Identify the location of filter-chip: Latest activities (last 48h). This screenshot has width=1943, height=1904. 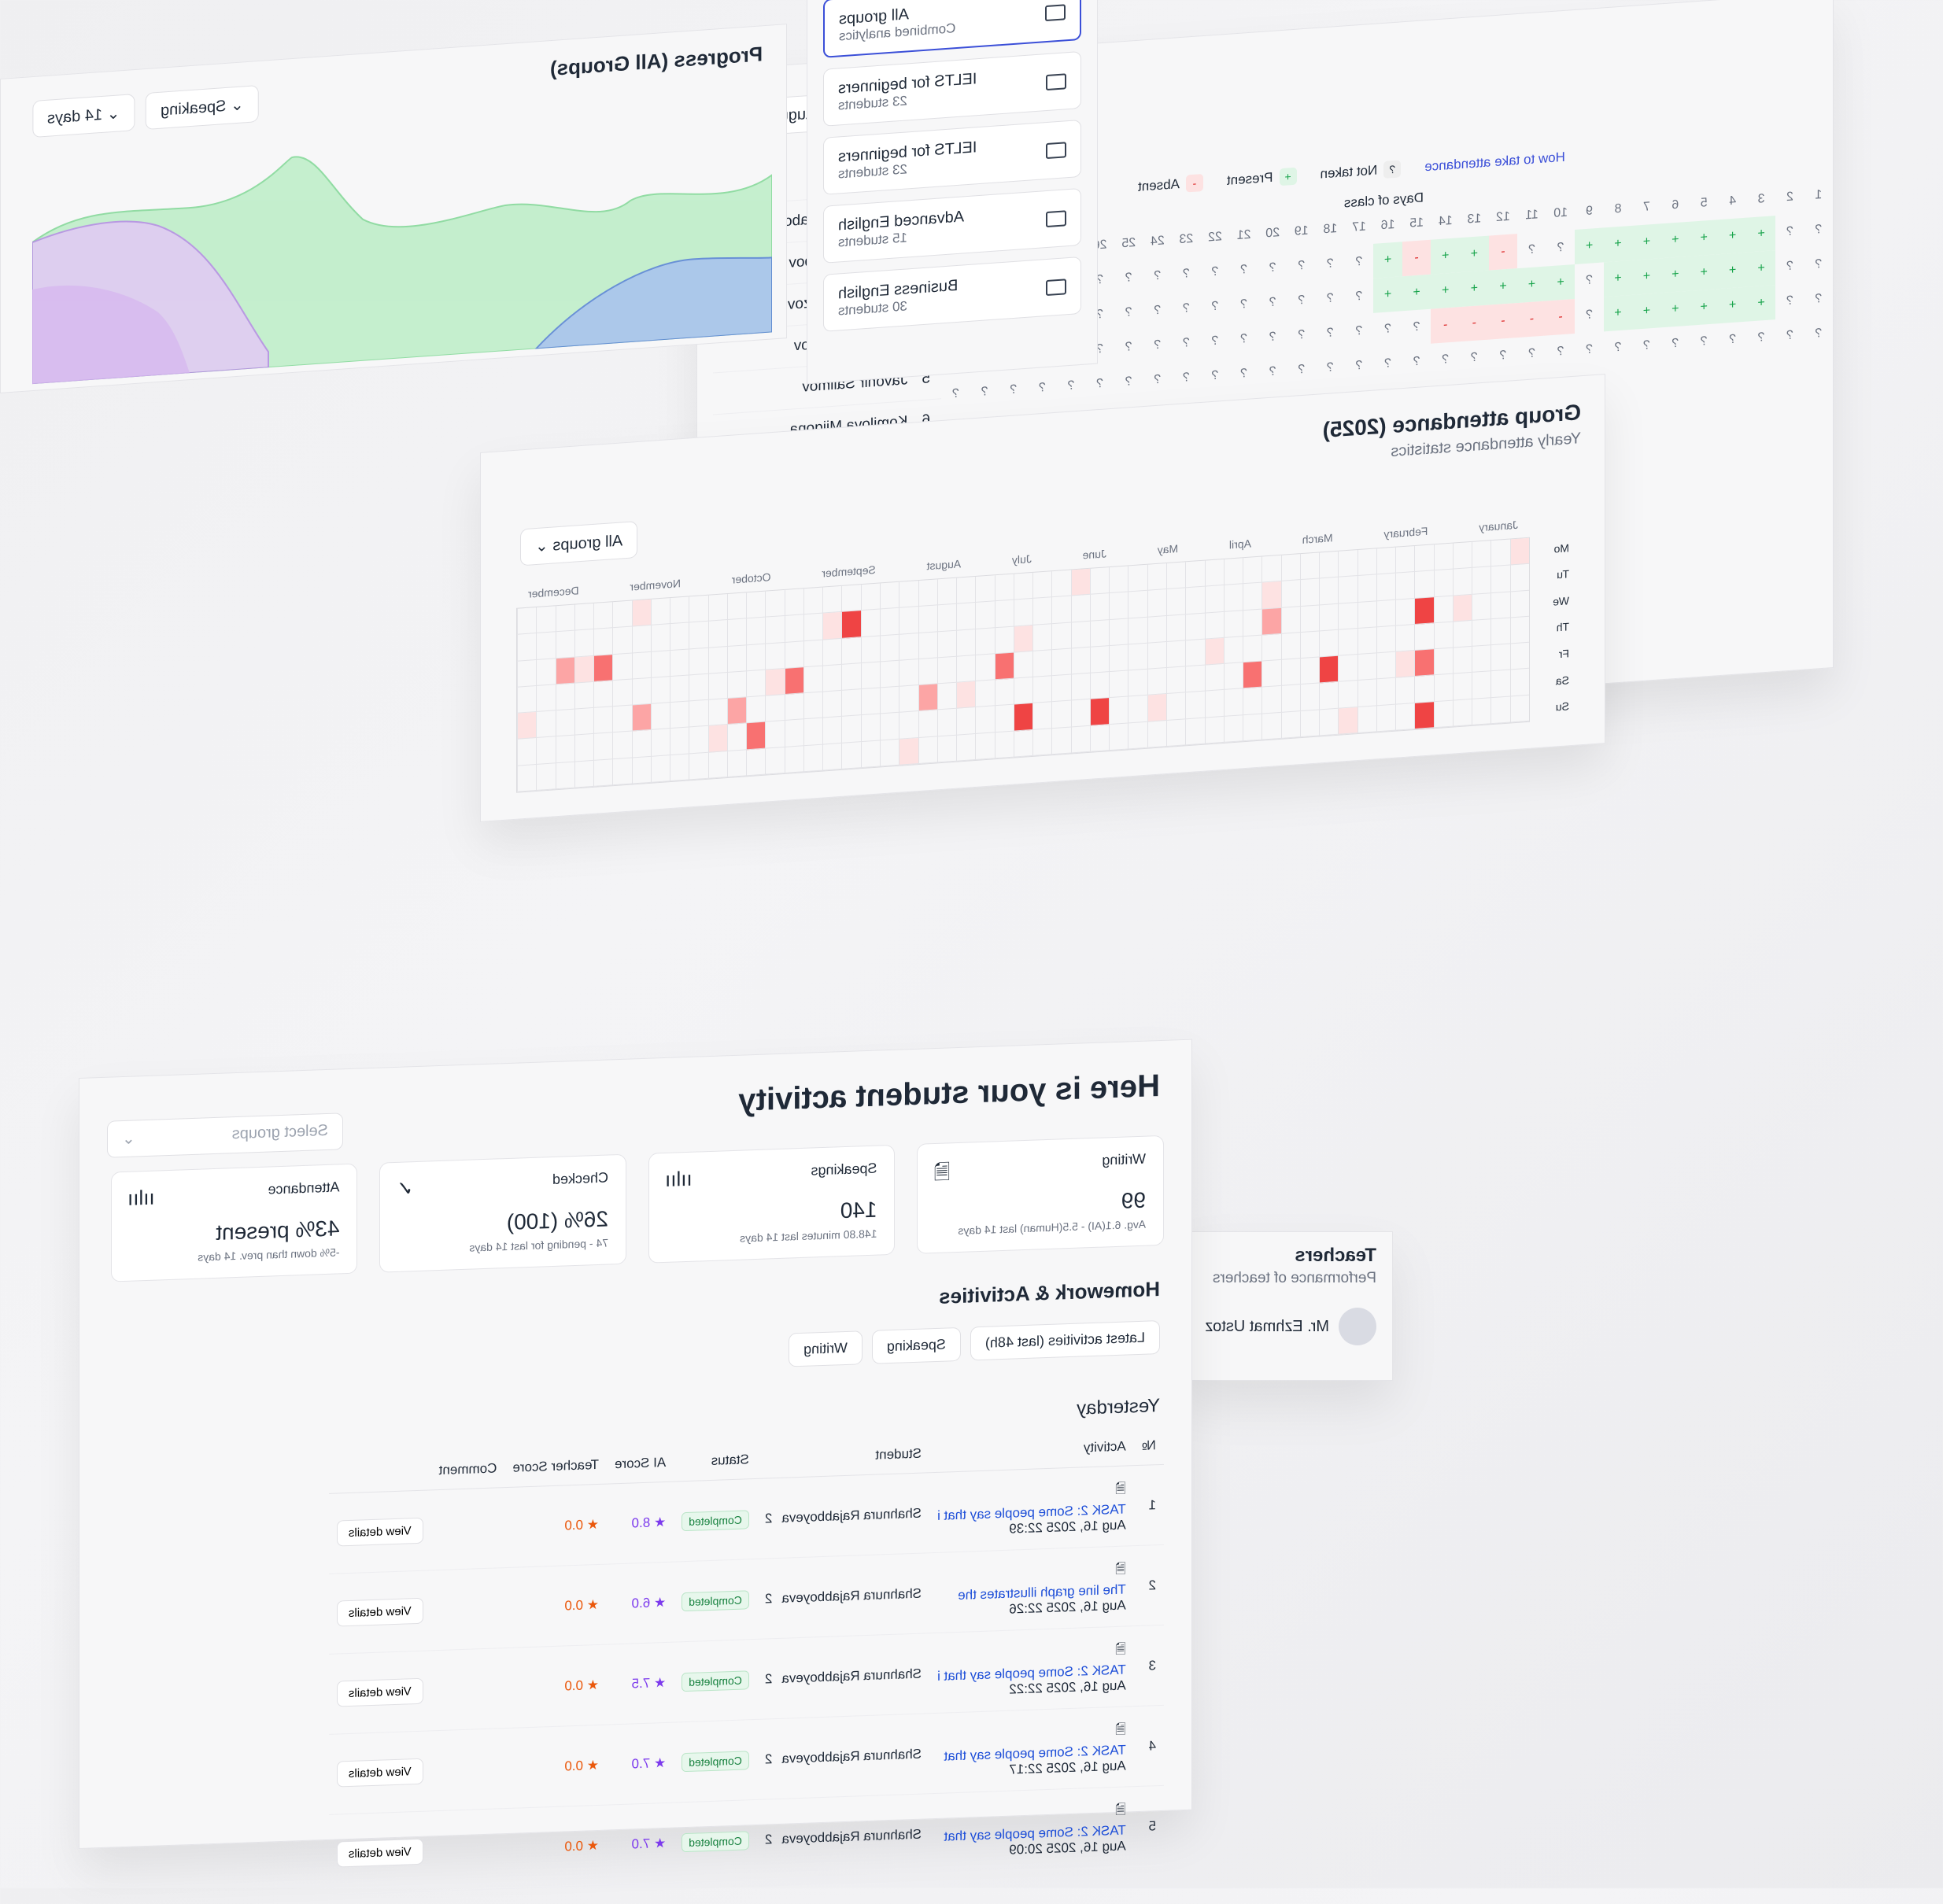
(1065, 1340).